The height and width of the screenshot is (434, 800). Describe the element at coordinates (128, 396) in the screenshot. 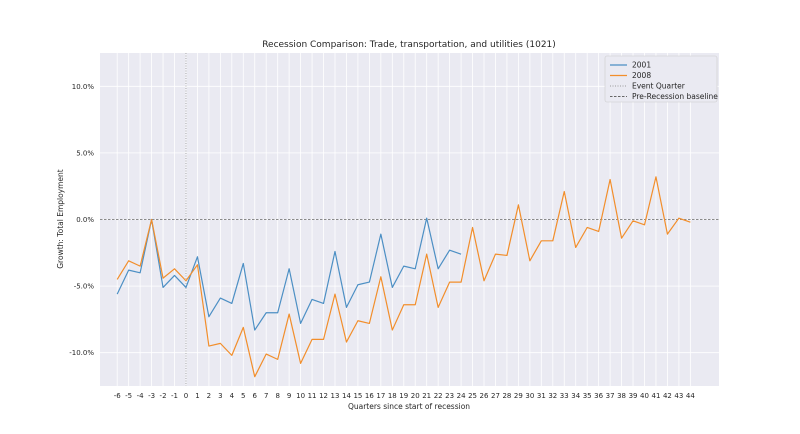

I see `x-tick-label: -5` at that location.